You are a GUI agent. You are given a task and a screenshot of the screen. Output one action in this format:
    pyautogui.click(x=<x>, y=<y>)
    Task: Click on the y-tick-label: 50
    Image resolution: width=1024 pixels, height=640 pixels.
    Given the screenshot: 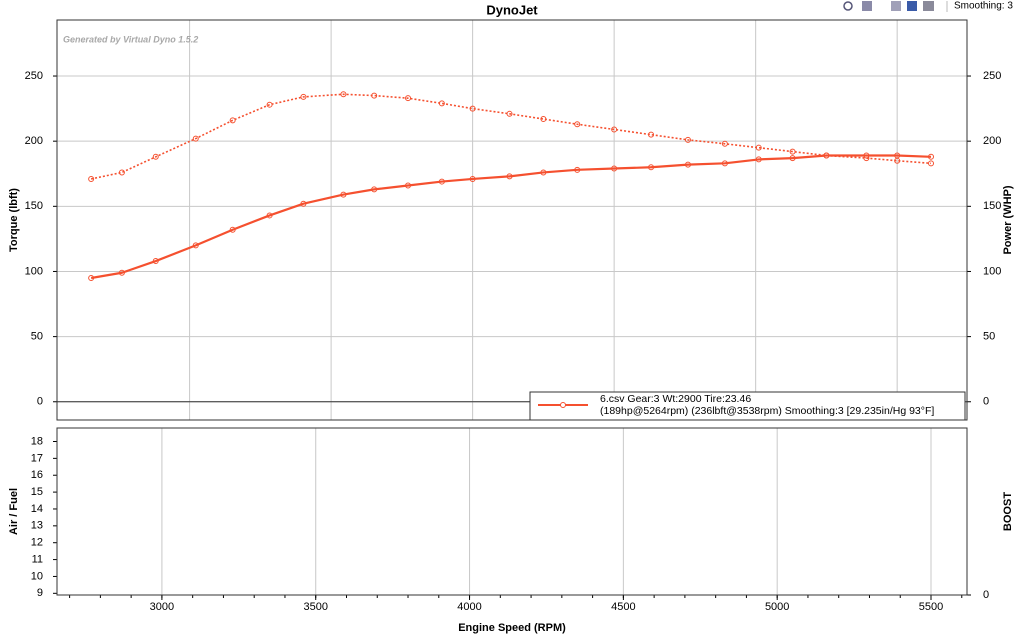 What is the action you would take?
    pyautogui.click(x=37, y=337)
    